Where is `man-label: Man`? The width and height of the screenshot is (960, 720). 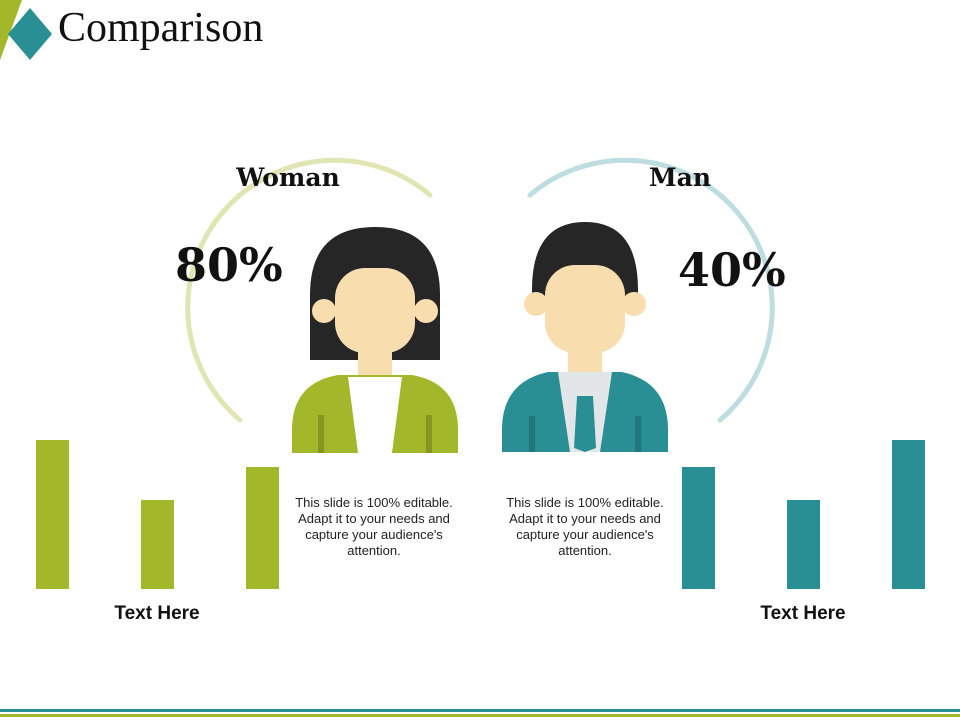
man-label: Man is located at coordinates (680, 177).